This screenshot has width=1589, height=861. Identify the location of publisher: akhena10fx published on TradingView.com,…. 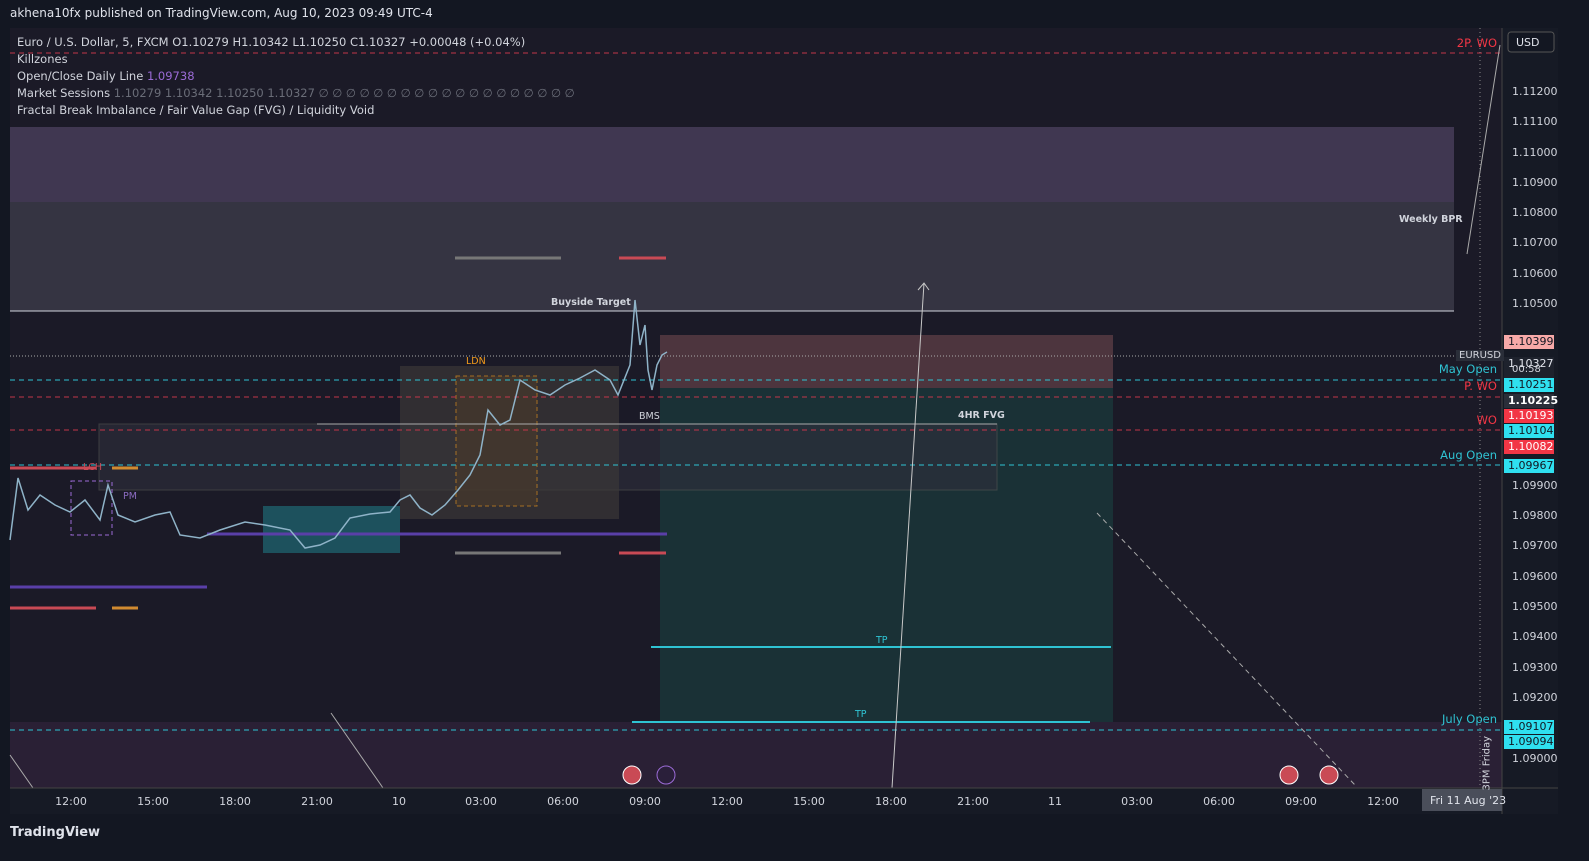
(221, 13).